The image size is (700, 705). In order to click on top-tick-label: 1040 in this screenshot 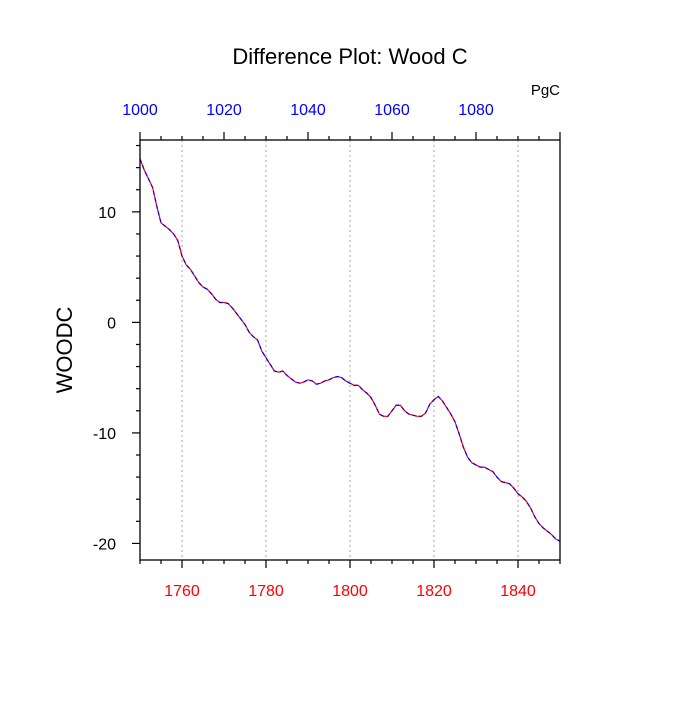, I will do `click(308, 110)`.